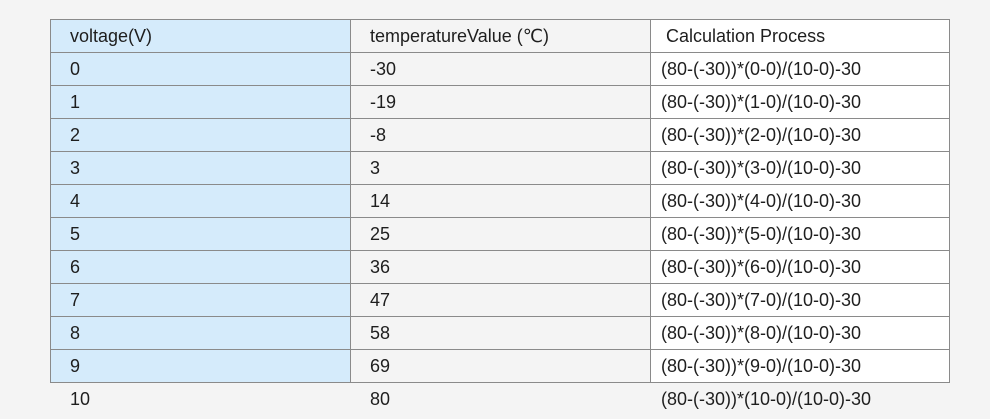 This screenshot has height=419, width=990. I want to click on table-cell: 8, so click(200, 333).